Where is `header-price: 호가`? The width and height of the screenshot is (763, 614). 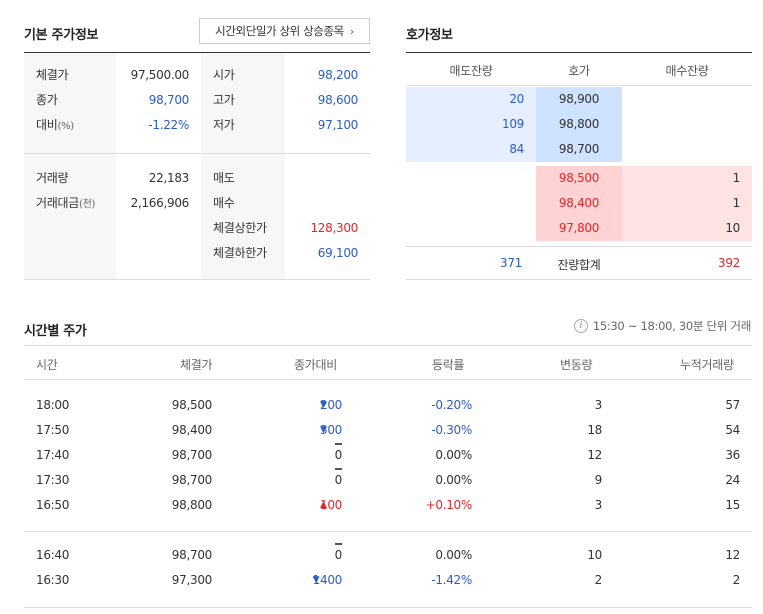 header-price: 호가 is located at coordinates (579, 71).